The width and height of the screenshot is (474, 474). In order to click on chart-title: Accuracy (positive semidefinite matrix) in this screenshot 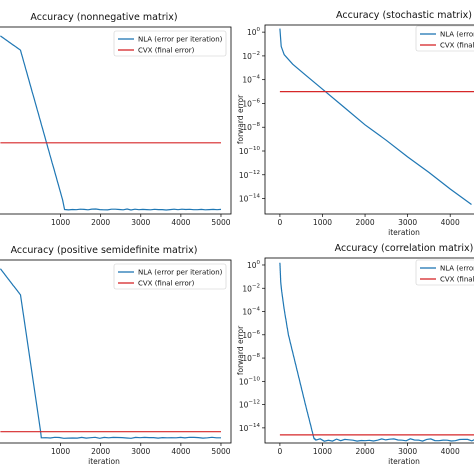, I will do `click(104, 250)`.